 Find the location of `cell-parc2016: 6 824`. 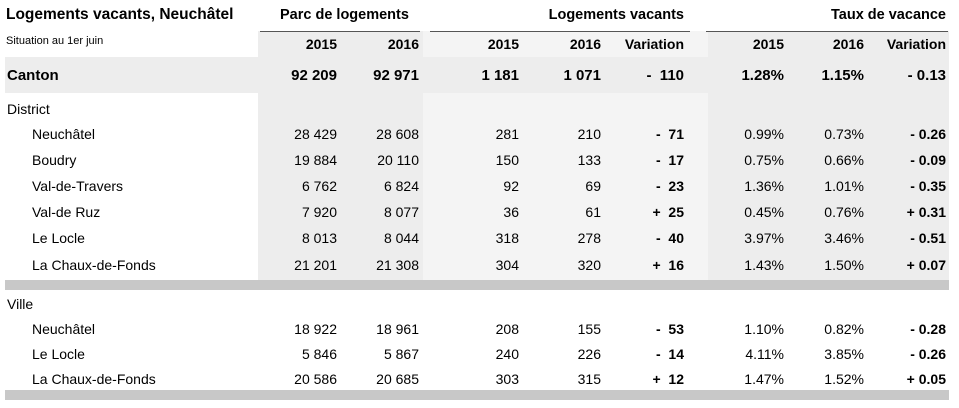

cell-parc2016: 6 824 is located at coordinates (401, 186).